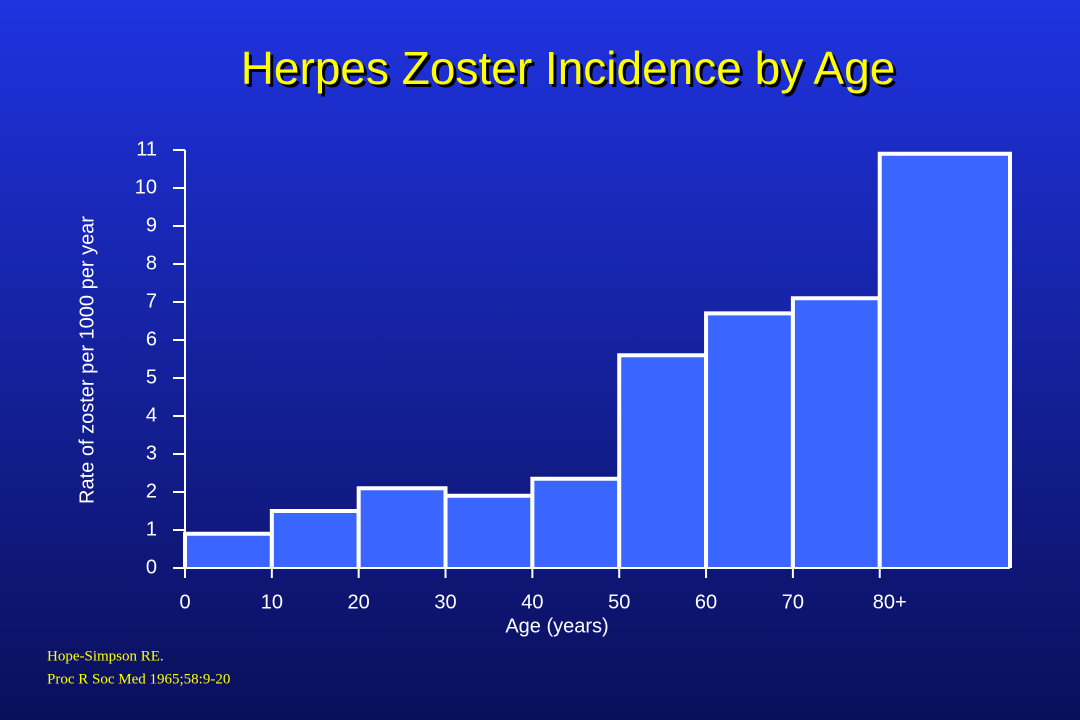 This screenshot has height=720, width=1080. I want to click on y-tick-label: 6, so click(151, 339).